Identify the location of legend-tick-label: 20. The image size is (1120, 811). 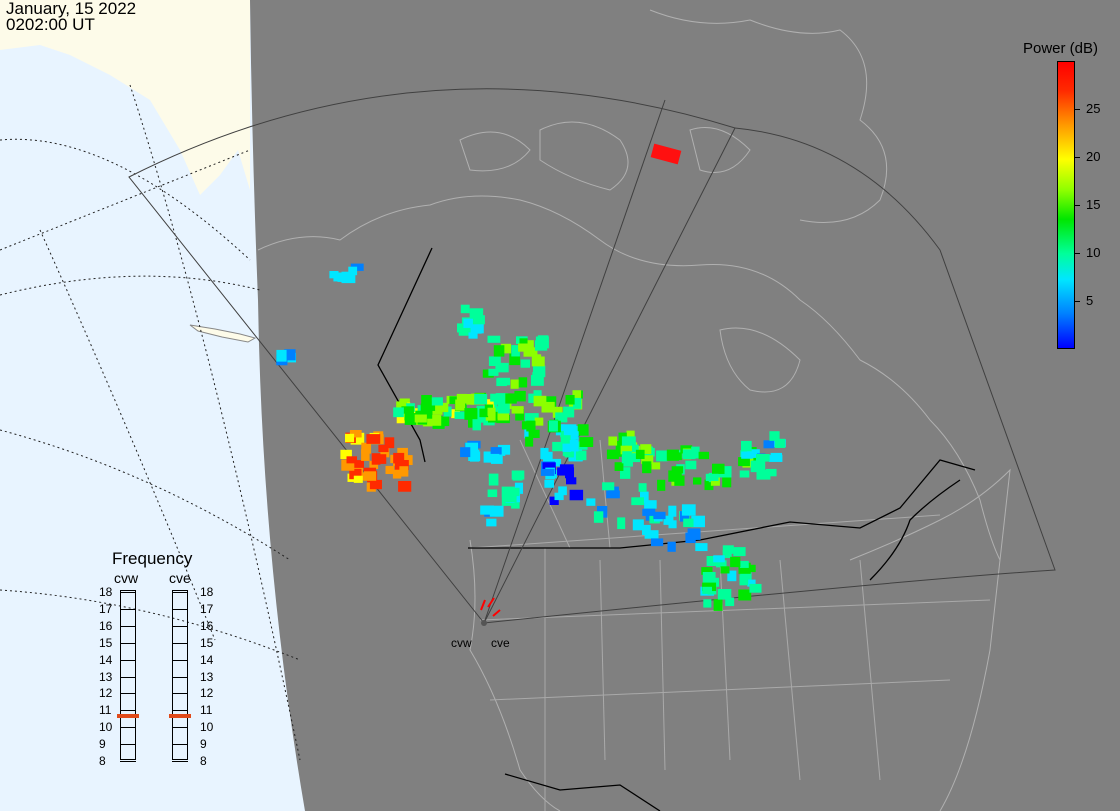
(1093, 156).